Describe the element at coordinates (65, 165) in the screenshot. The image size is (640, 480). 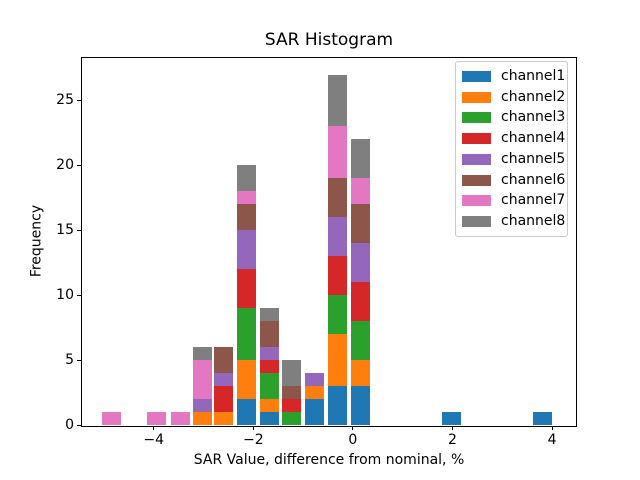
I see `y-tick-label: 20` at that location.